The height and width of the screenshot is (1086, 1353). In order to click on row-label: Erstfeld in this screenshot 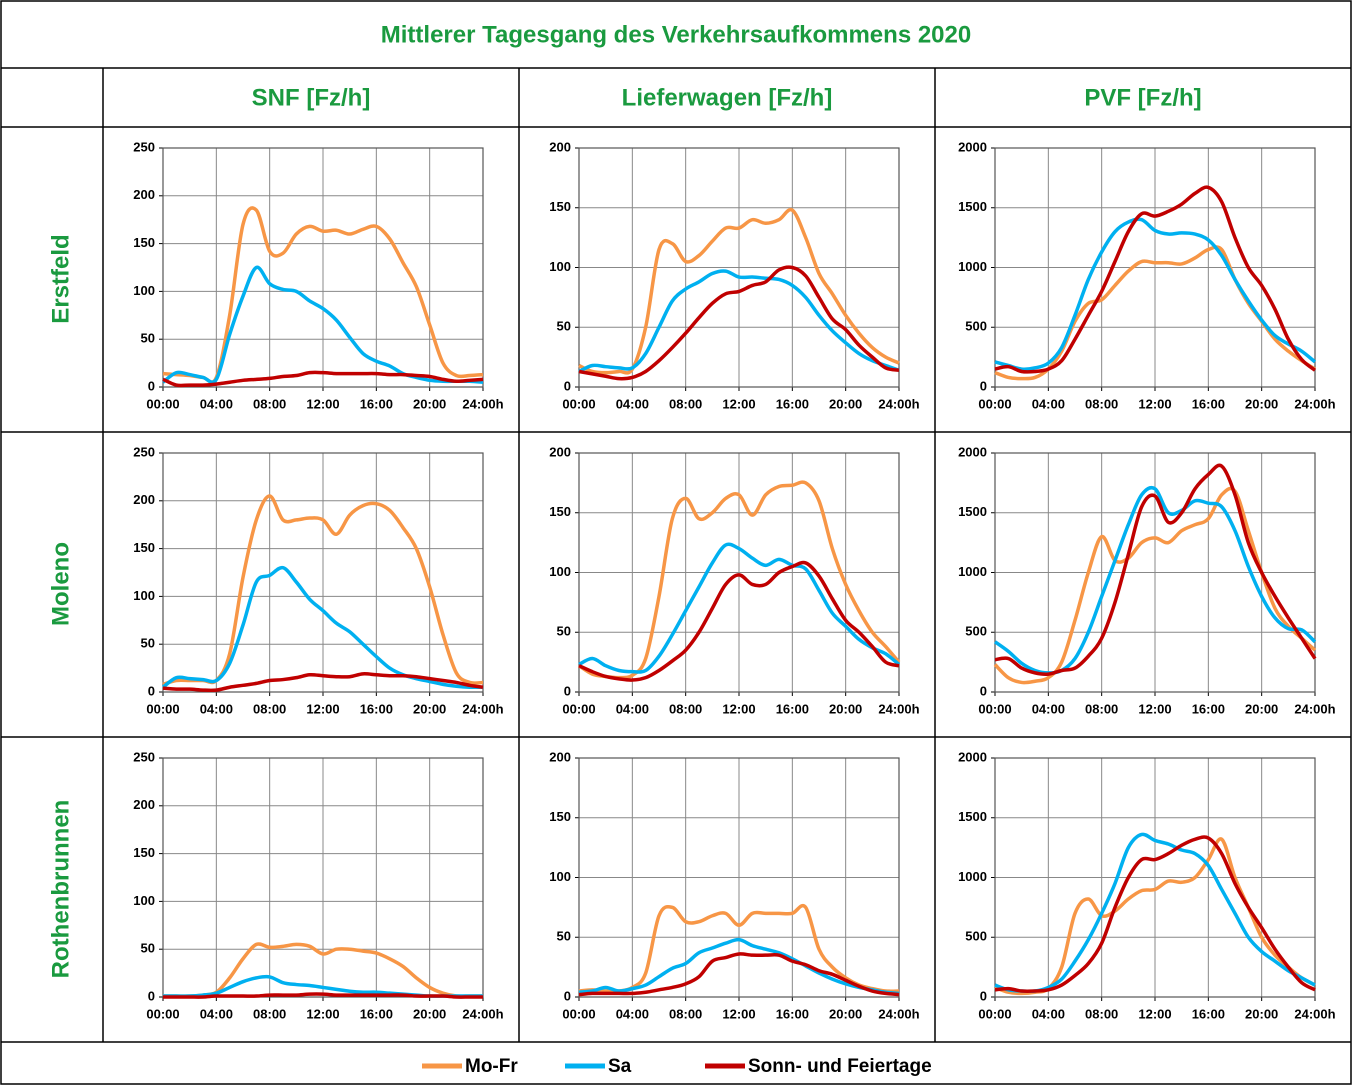, I will do `click(60, 278)`.